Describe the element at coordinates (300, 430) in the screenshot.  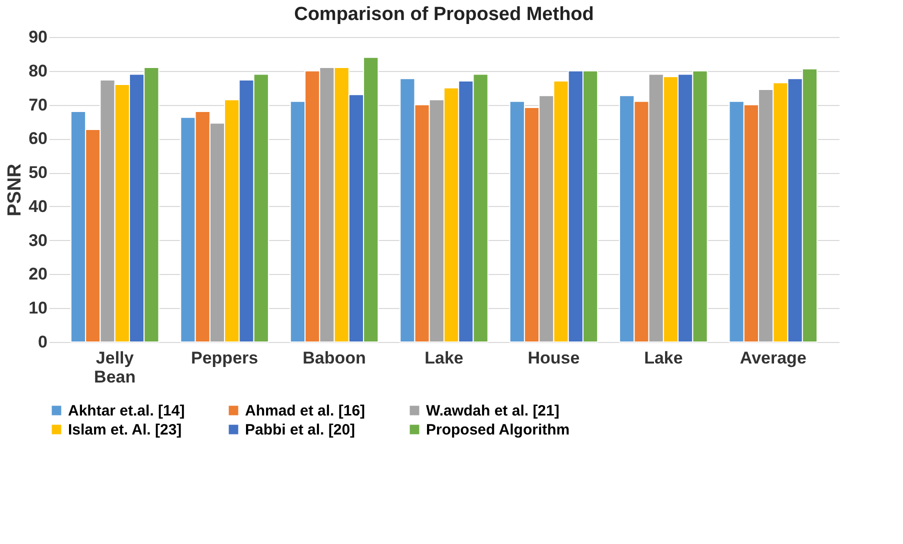
I see `legend-label: Pabbi et al. [20]` at that location.